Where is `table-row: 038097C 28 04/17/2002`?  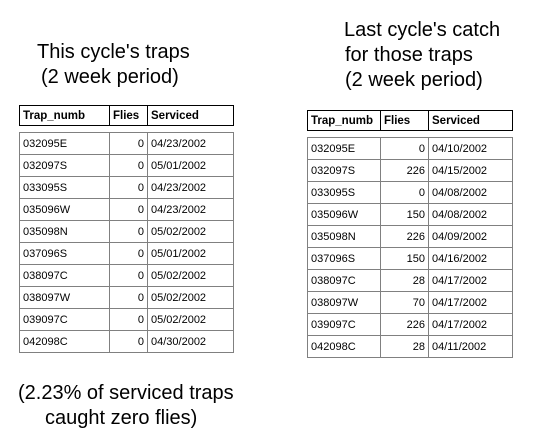 table-row: 038097C 28 04/17/2002 is located at coordinates (410, 280).